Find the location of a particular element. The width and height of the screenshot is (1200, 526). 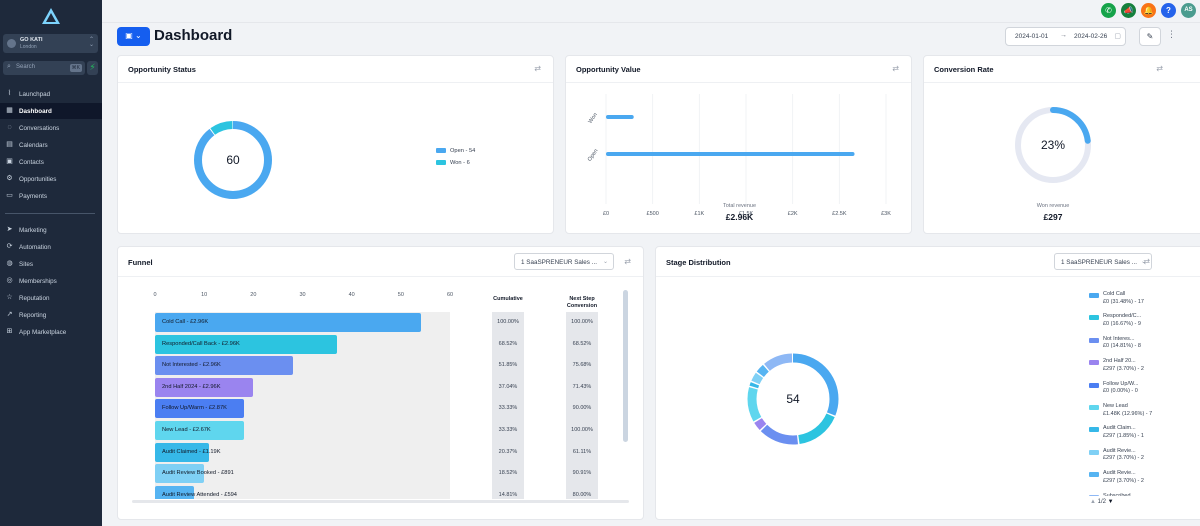

funnel-hscrollbar is located at coordinates (380, 501).